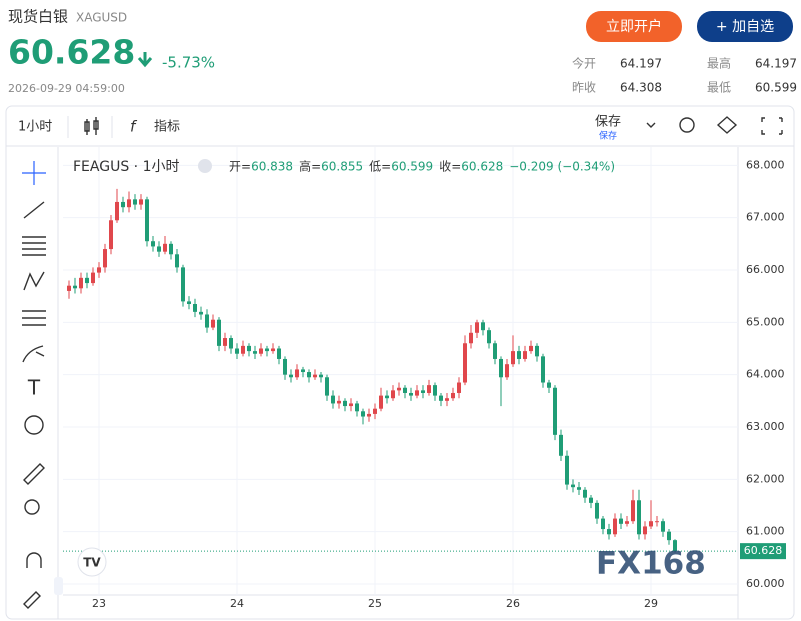 The image size is (801, 621). I want to click on fx-icon: f, so click(134, 127).